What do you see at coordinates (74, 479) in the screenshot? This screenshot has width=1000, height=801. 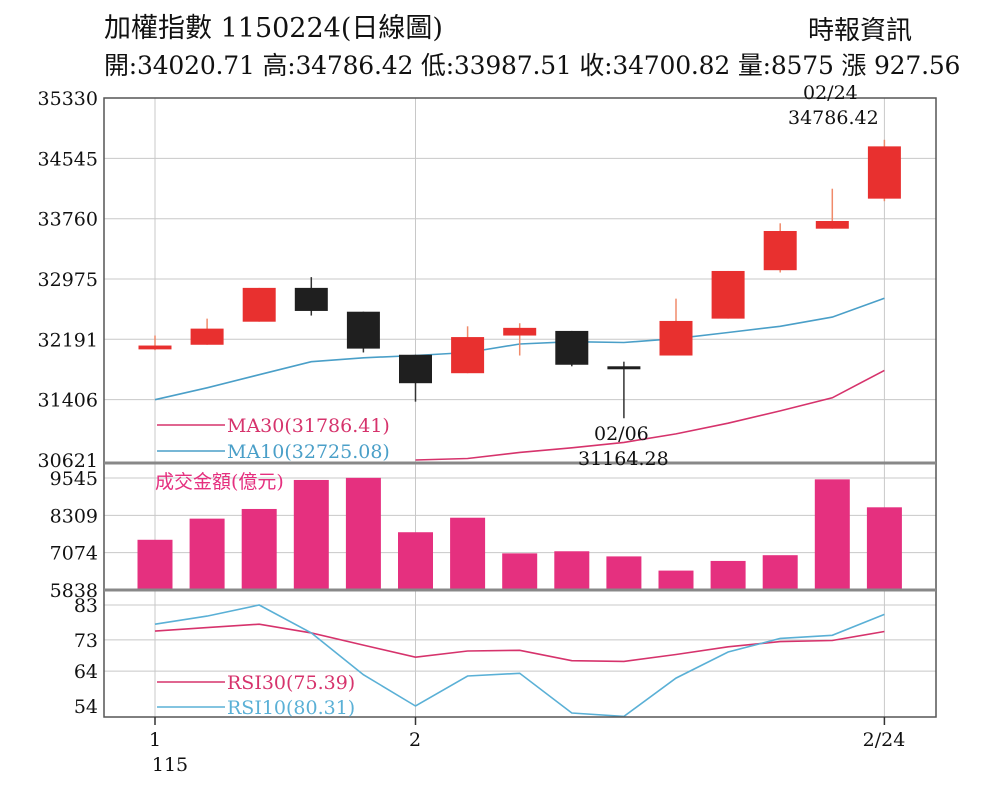 I see `y-tick-label: 9545` at bounding box center [74, 479].